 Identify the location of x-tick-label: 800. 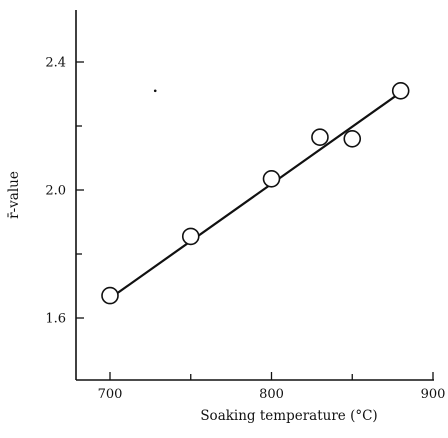
(271, 394).